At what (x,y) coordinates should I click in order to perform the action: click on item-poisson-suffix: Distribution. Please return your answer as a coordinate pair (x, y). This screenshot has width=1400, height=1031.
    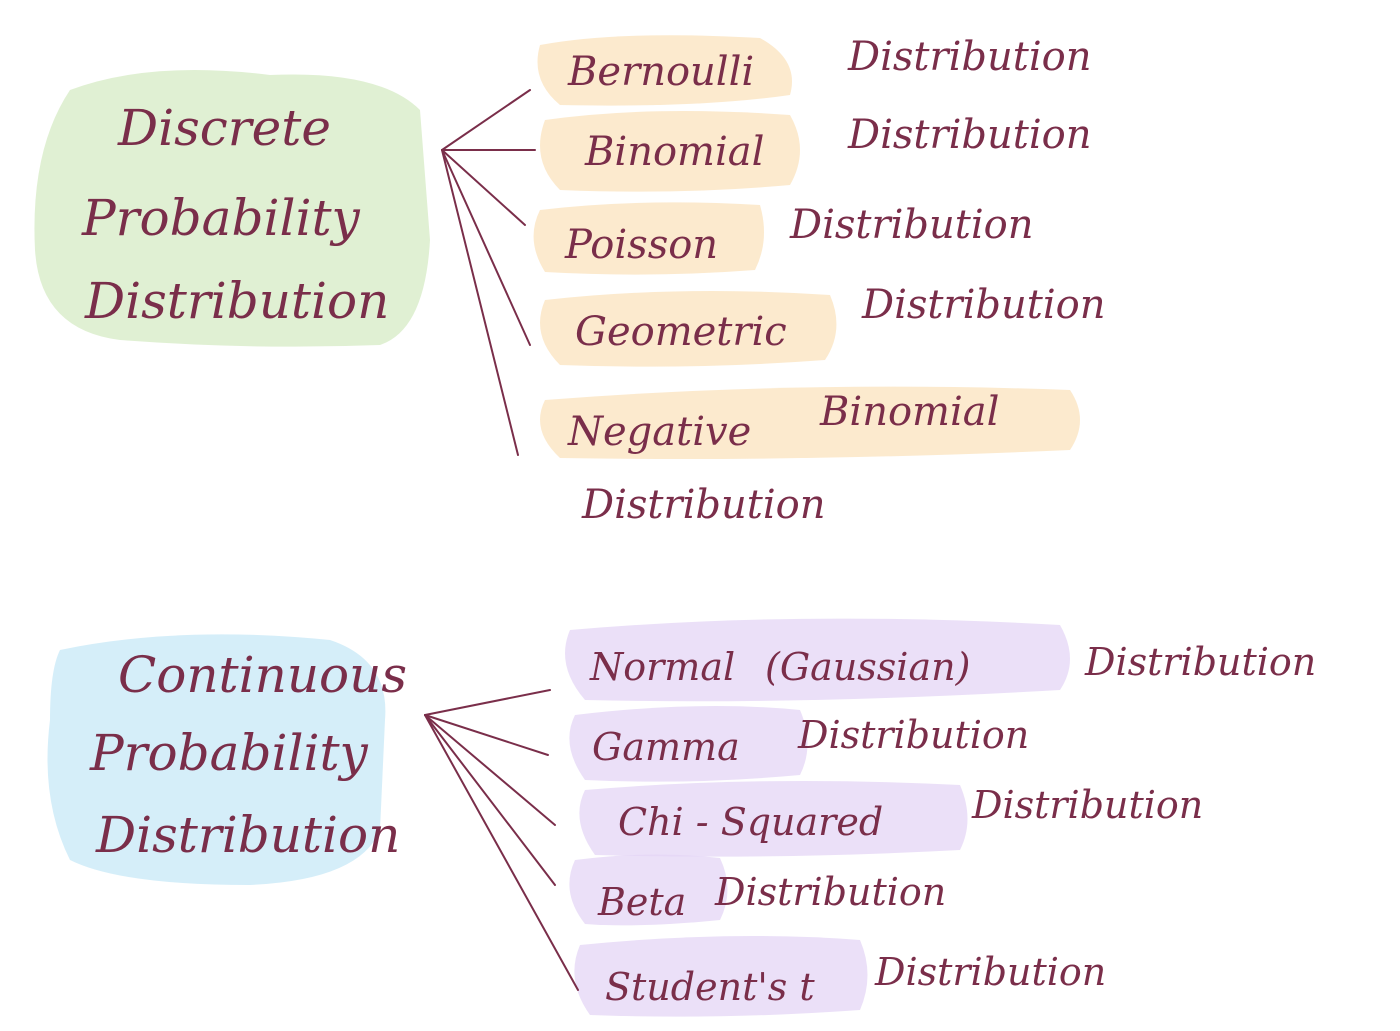
    Looking at the image, I should click on (911, 225).